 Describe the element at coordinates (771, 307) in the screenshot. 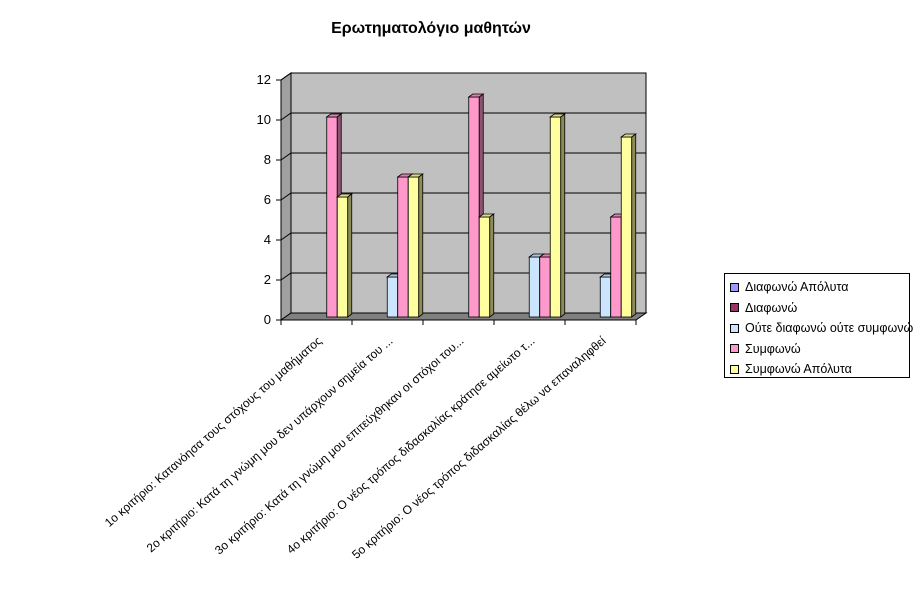

I see `legend-label: Διαφωνώ` at that location.